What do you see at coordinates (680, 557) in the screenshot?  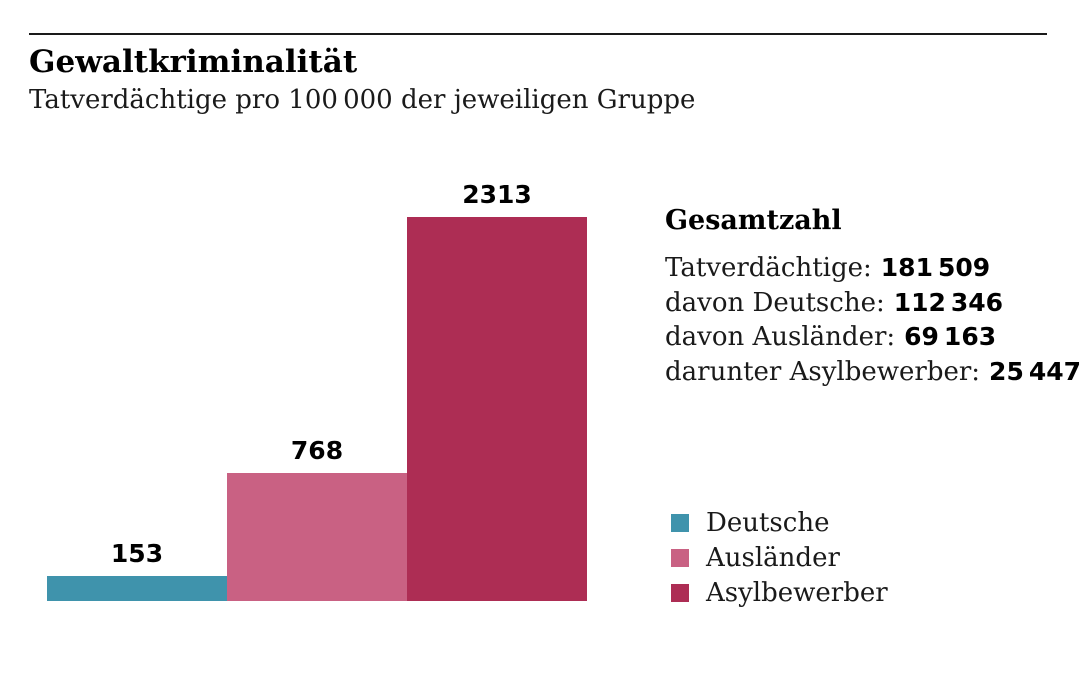 I see `legend-swatch-auslander` at bounding box center [680, 557].